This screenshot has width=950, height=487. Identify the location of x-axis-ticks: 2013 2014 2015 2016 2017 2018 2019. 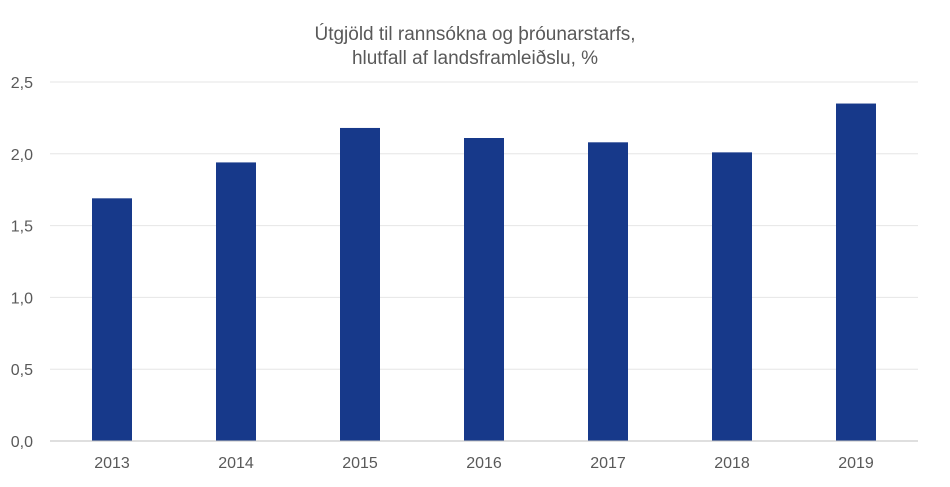
(484, 463).